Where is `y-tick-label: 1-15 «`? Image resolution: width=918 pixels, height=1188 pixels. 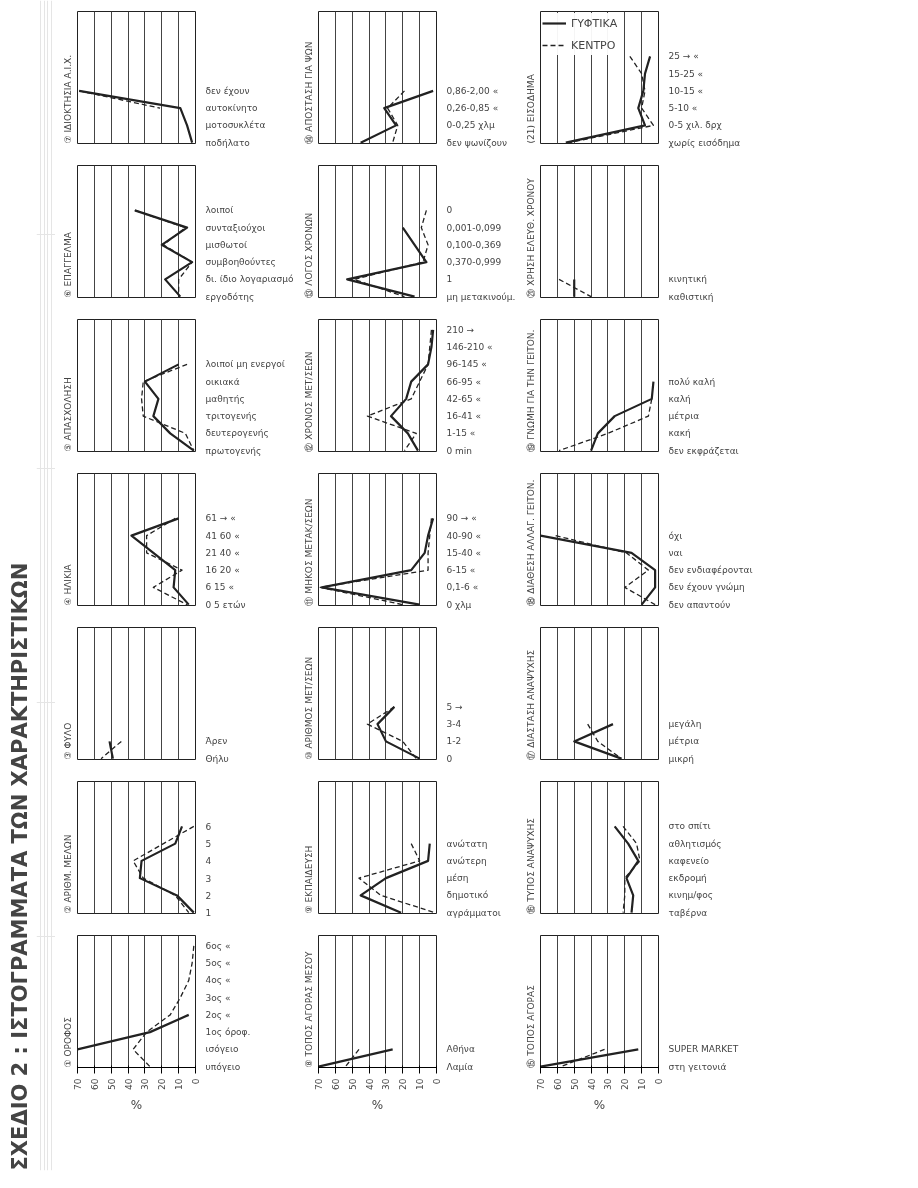
y-tick-label: 1-15 « is located at coordinates (461, 433).